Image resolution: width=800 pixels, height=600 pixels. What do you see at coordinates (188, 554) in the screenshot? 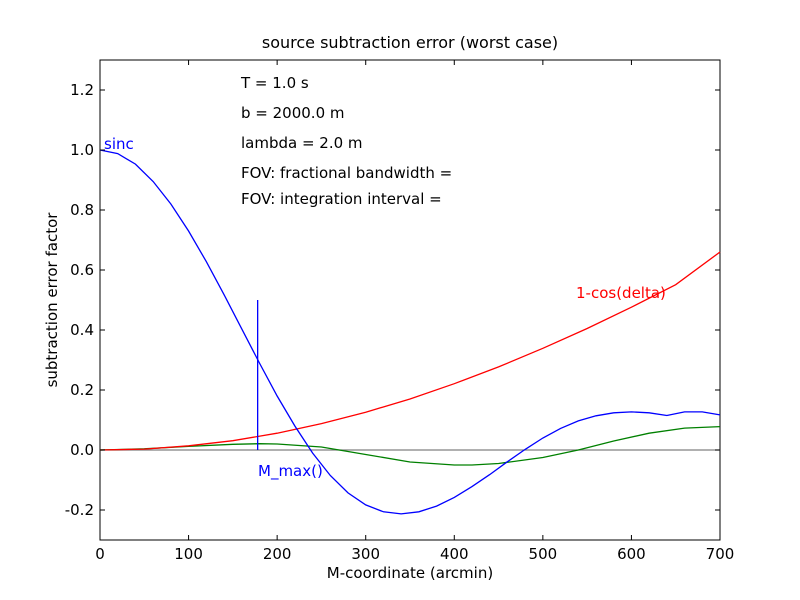
I see `x-tick-label: 100` at bounding box center [188, 554].